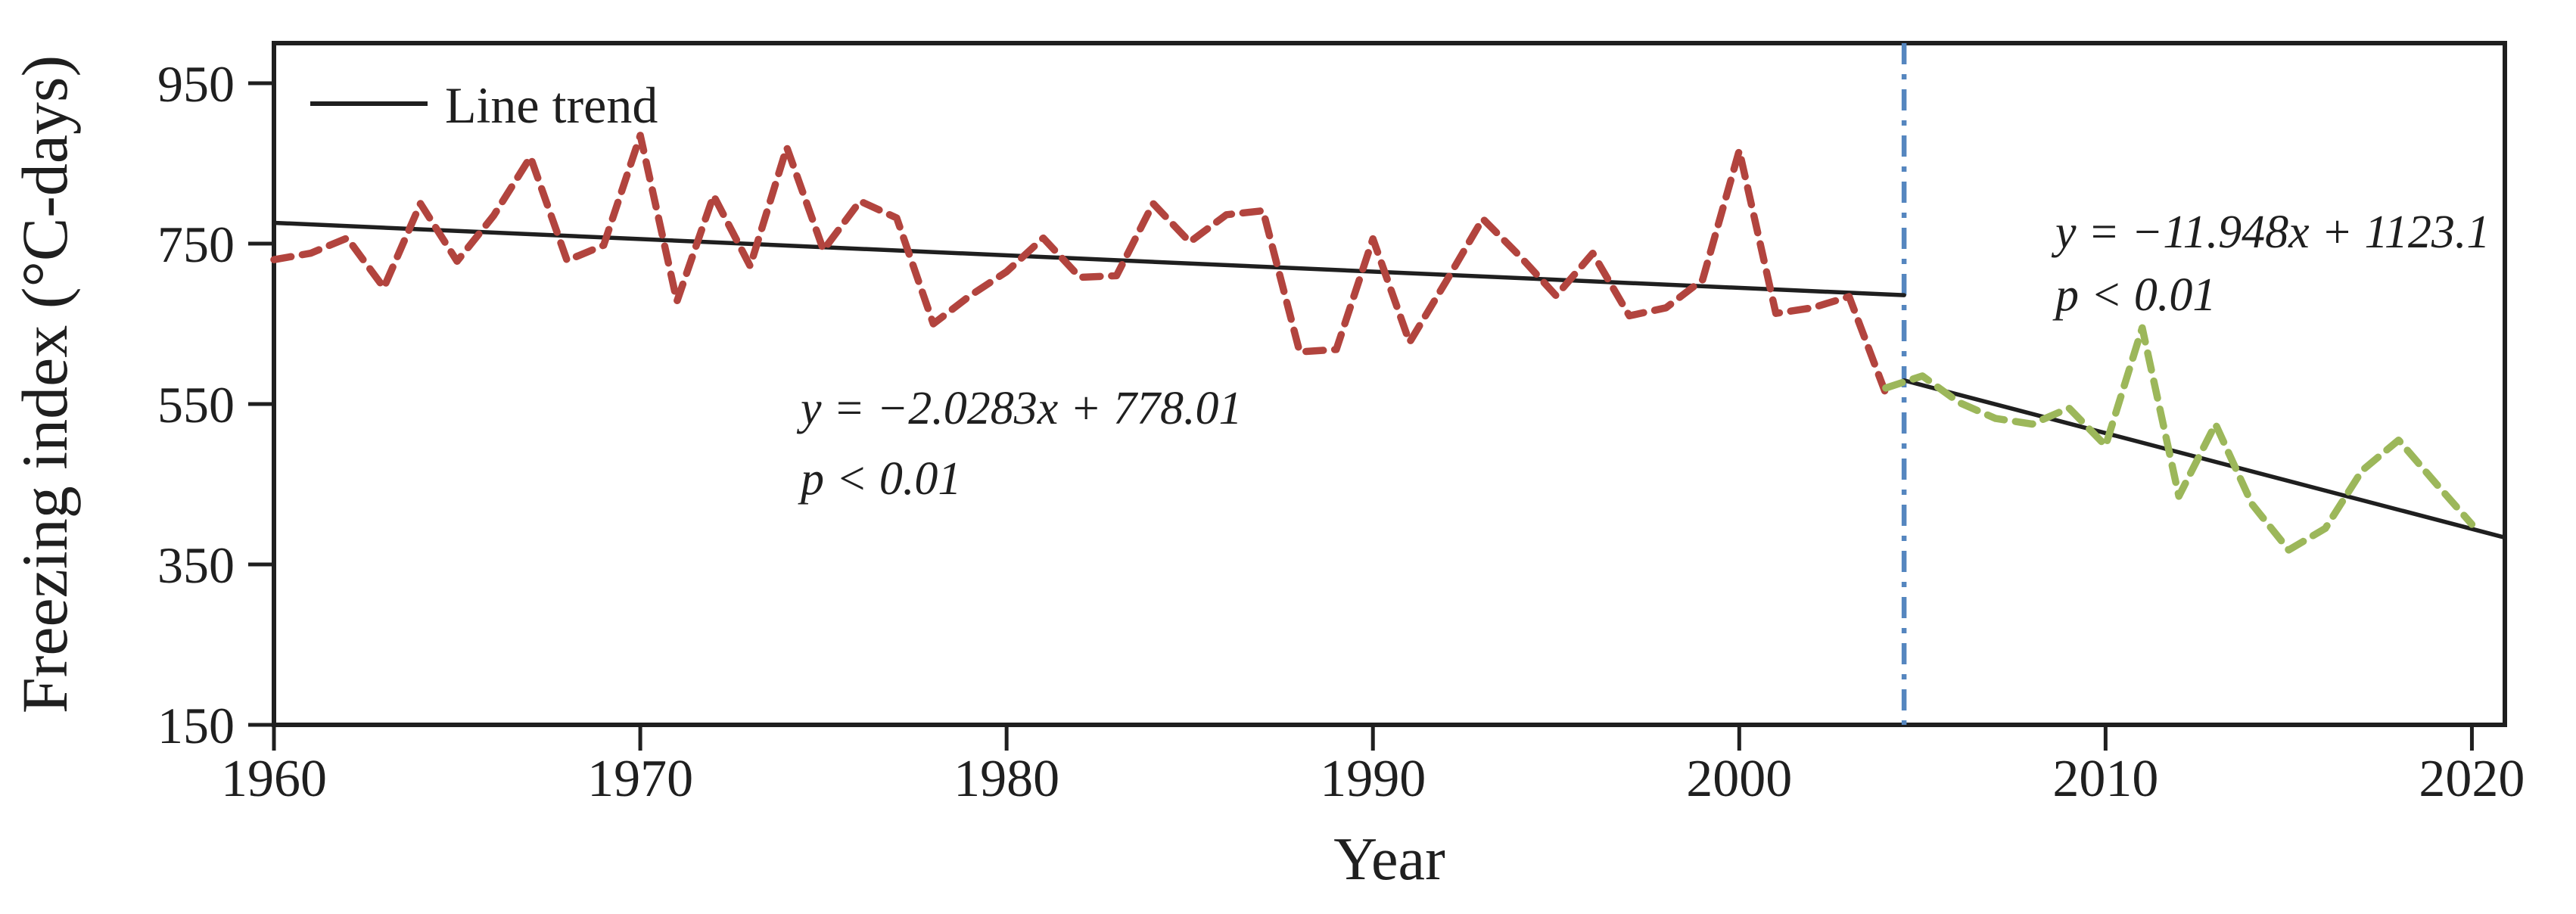 The width and height of the screenshot is (2576, 914). What do you see at coordinates (1019, 408) in the screenshot?
I see `equation-1: y = −2.0283x + 778.01` at bounding box center [1019, 408].